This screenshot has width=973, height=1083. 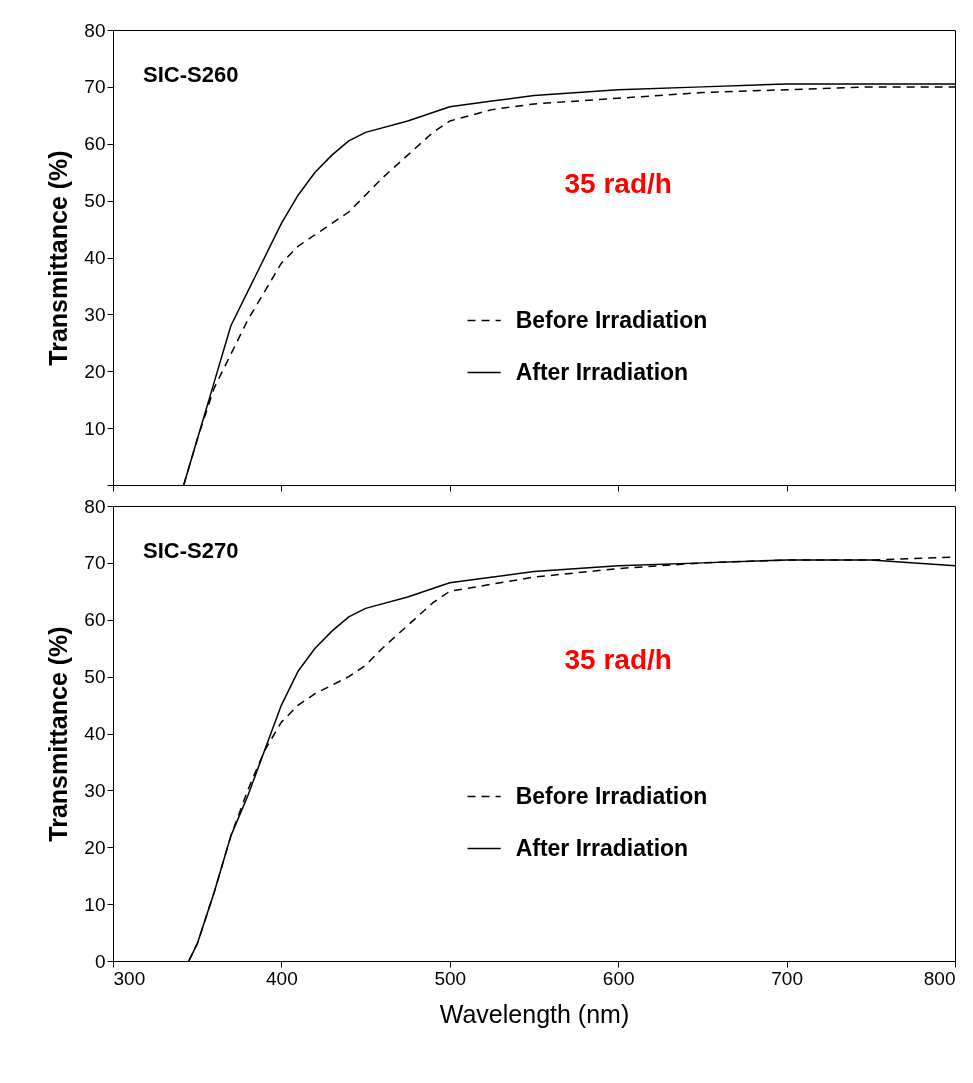 What do you see at coordinates (939, 978) in the screenshot?
I see `x-tick-label: 800` at bounding box center [939, 978].